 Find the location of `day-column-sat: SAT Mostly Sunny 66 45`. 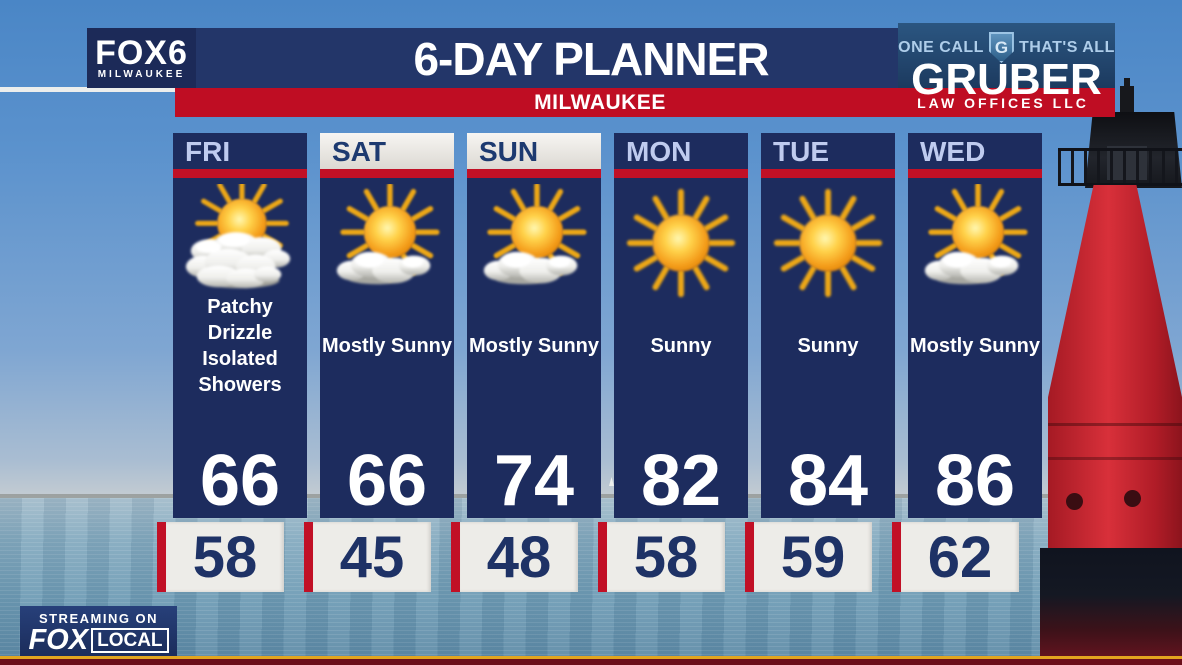

day-column-sat: SAT Mostly Sunny 66 45 is located at coordinates (379, 362).